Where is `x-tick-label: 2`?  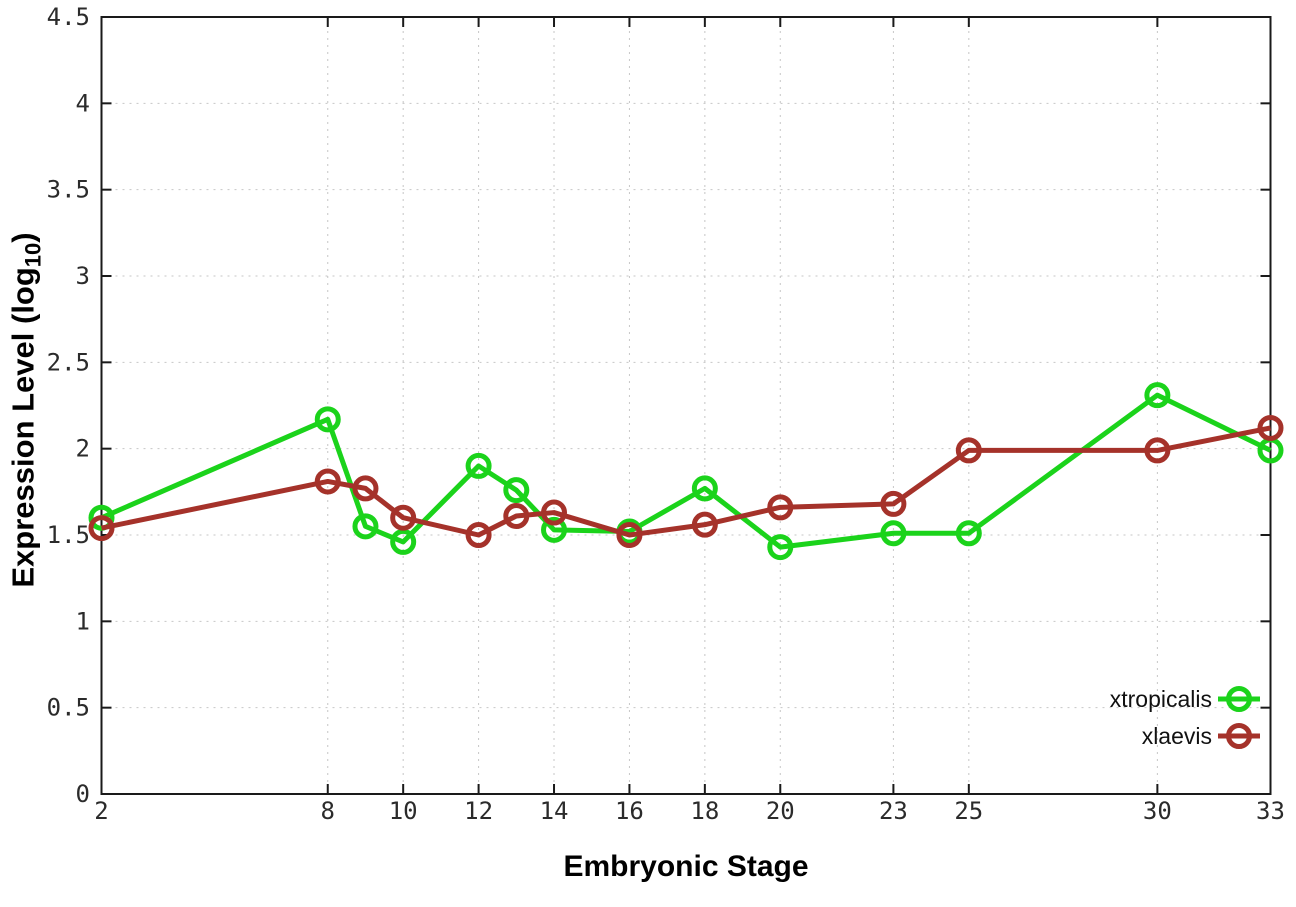 x-tick-label: 2 is located at coordinates (101, 811).